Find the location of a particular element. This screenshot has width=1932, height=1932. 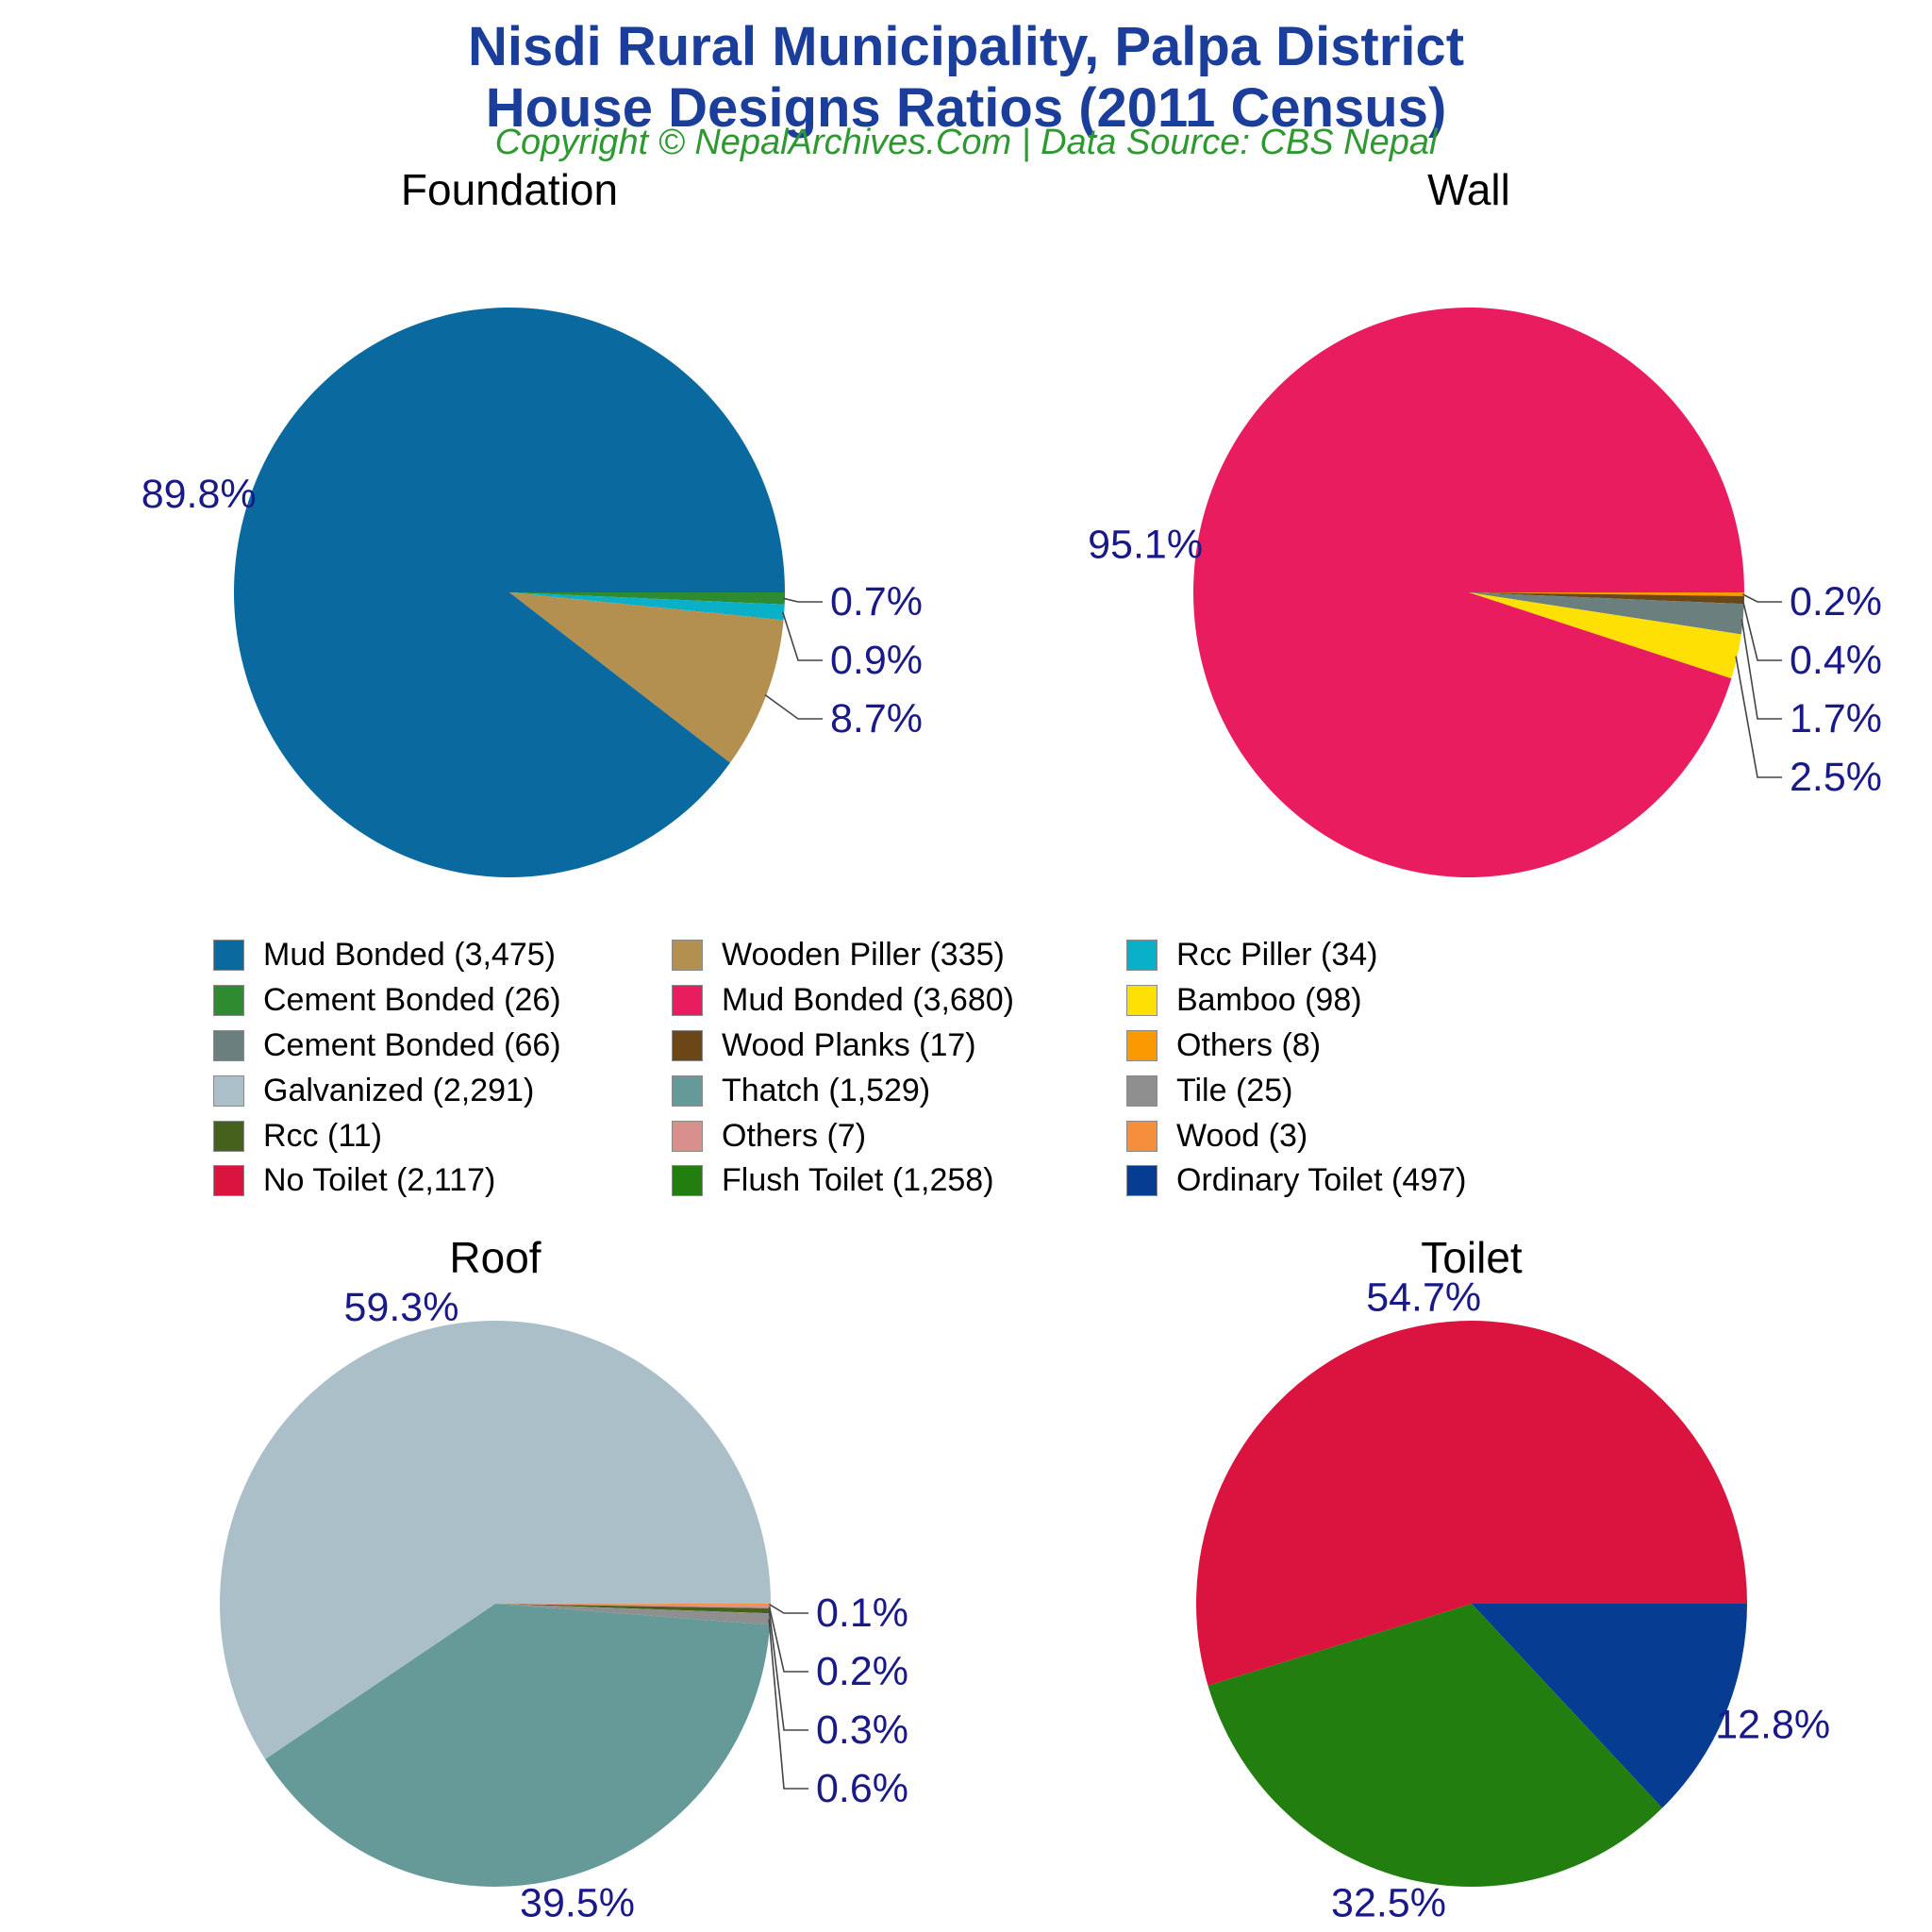

legend-swatch-wood-3- is located at coordinates (1142, 1136).